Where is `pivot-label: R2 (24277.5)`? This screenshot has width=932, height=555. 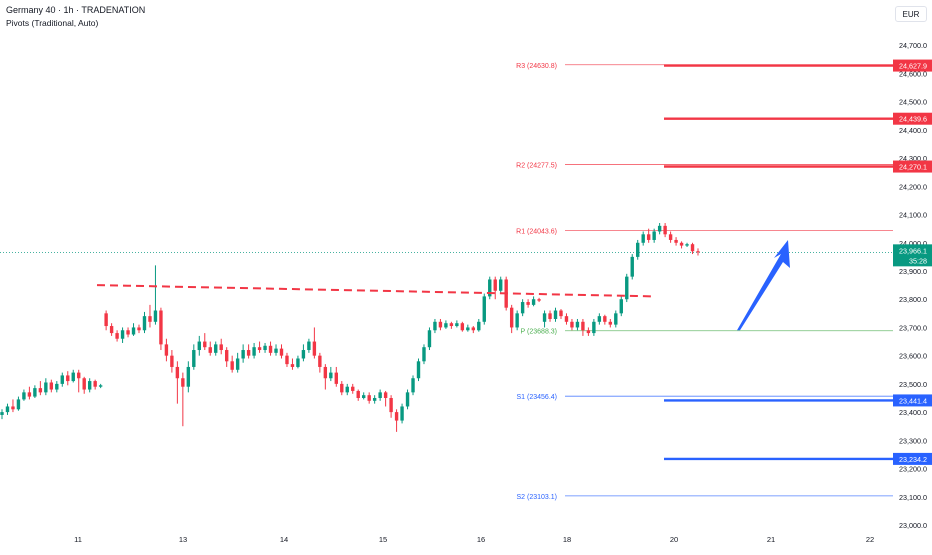 pivot-label: R2 (24277.5) is located at coordinates (536, 165).